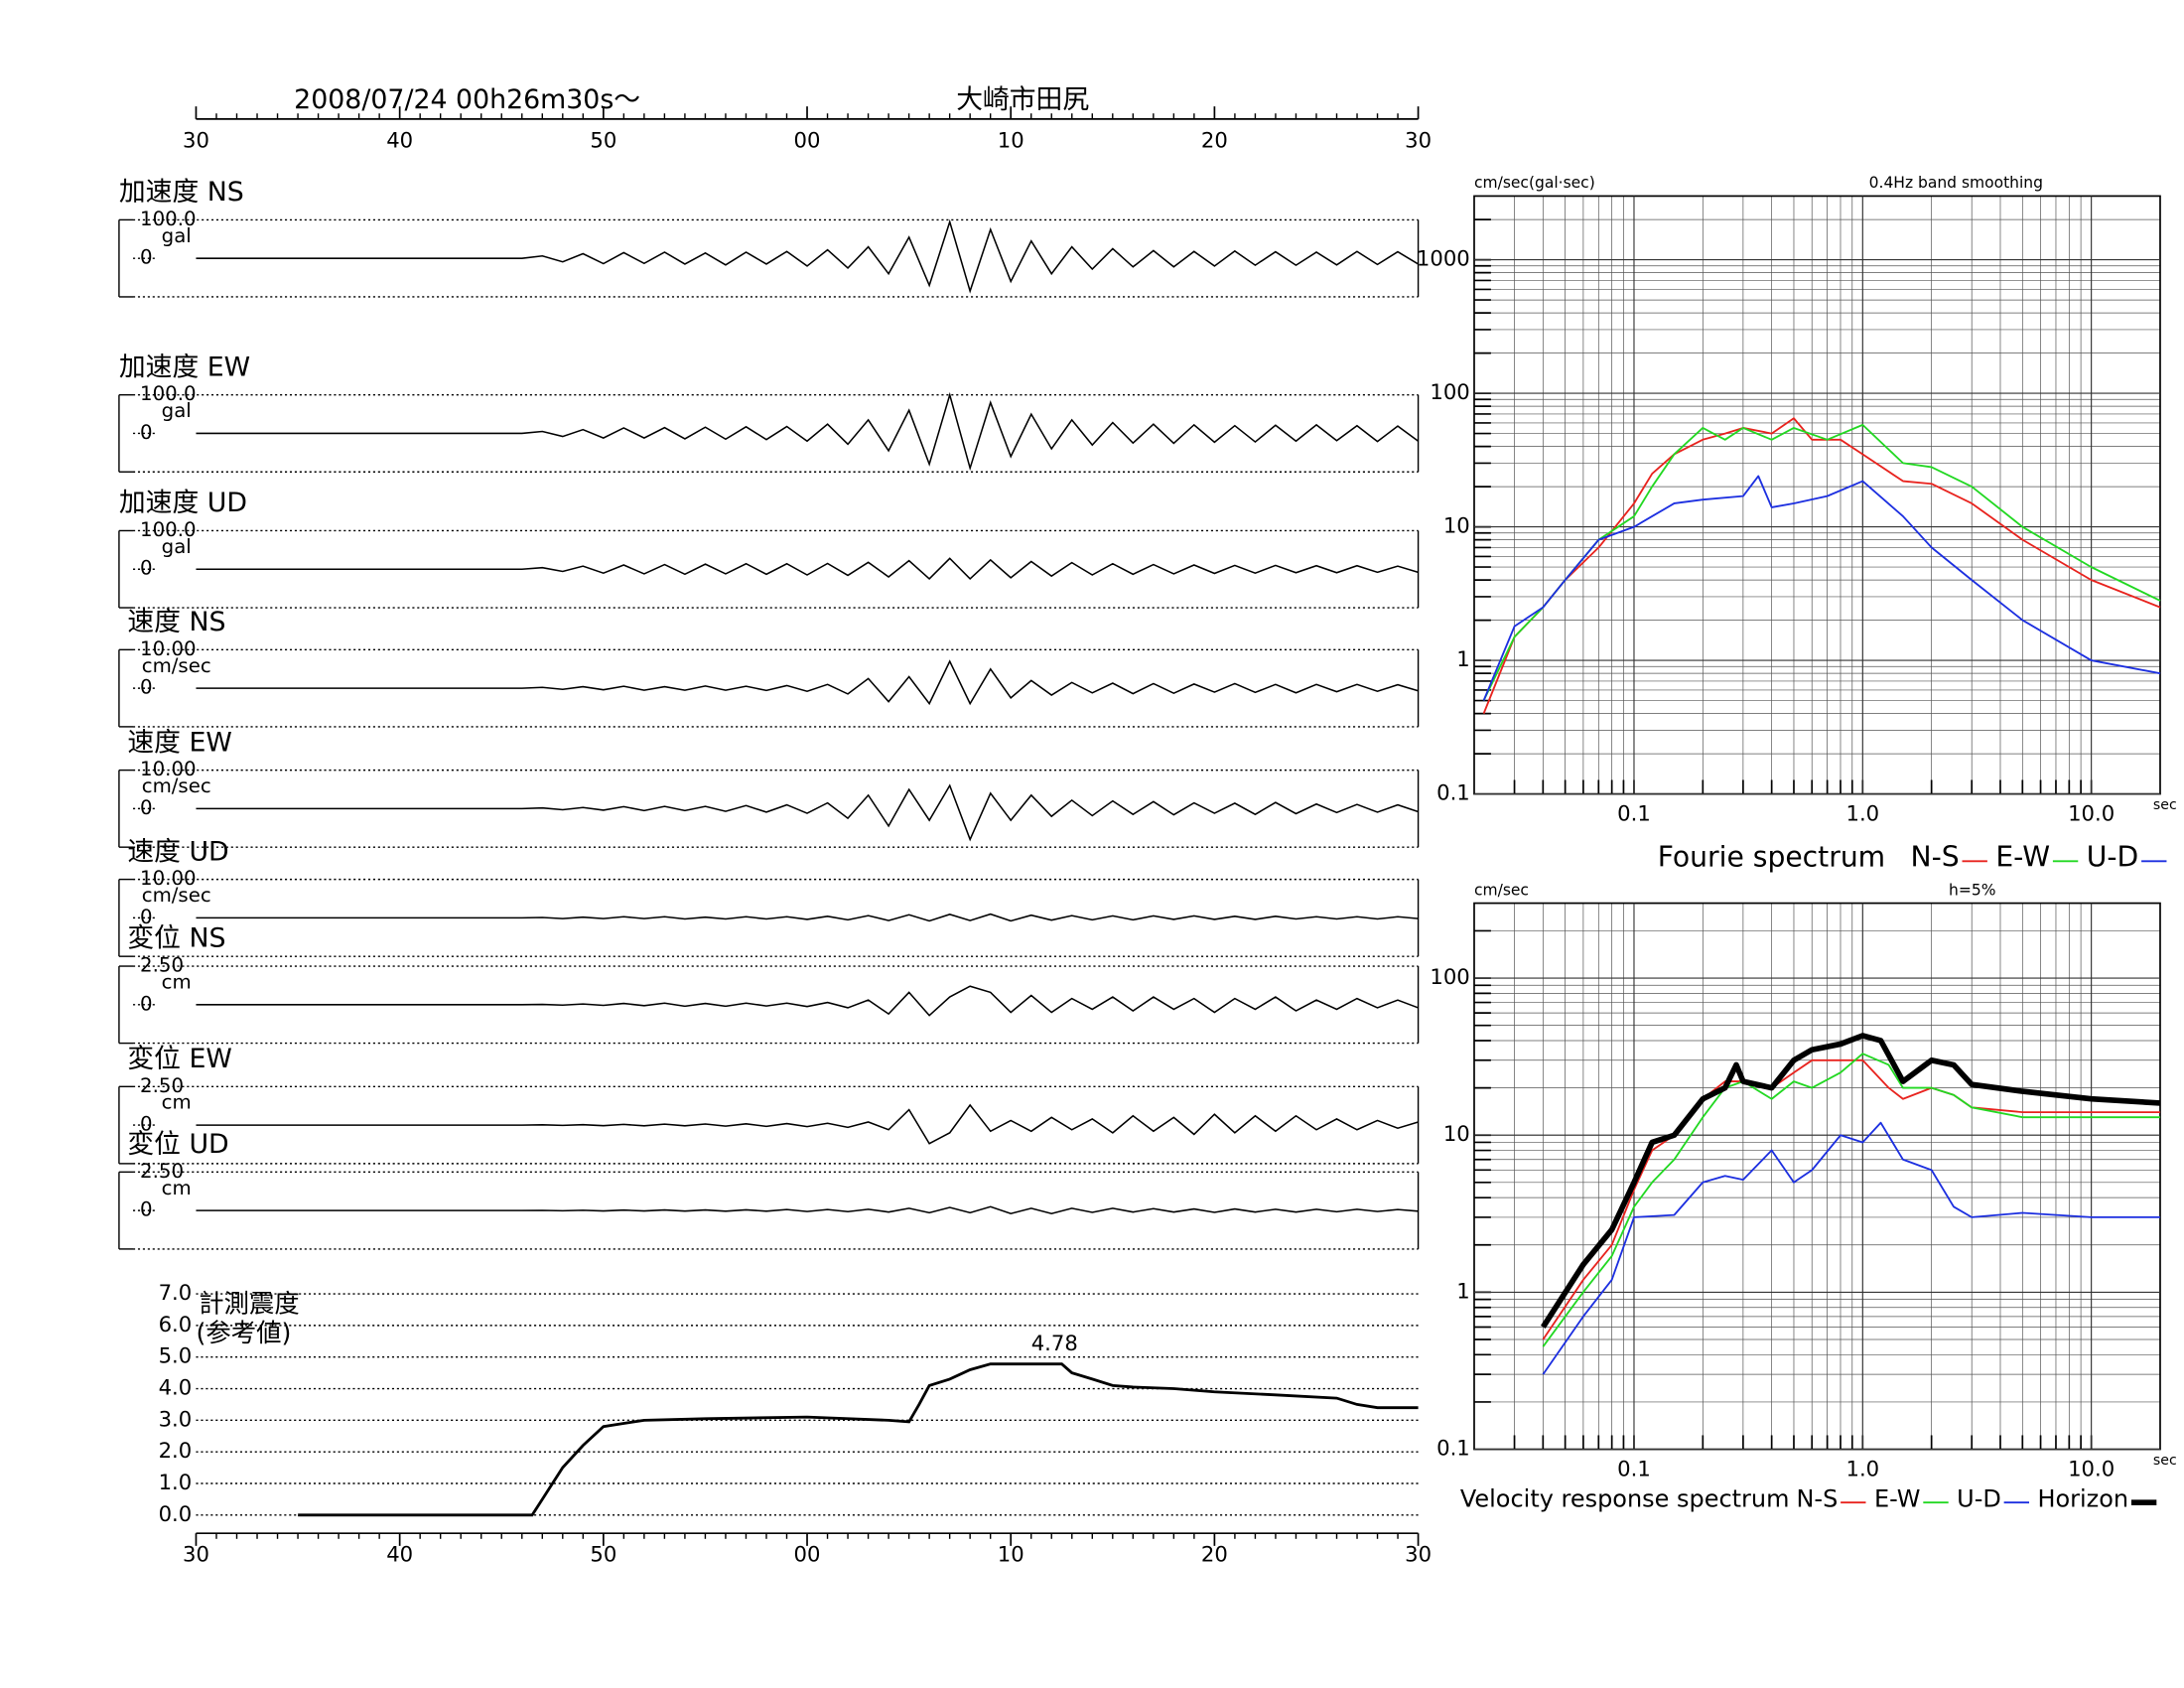 This screenshot has width=2184, height=1688. What do you see at coordinates (176, 1324) in the screenshot?
I see `y-tick-label: 6.0` at bounding box center [176, 1324].